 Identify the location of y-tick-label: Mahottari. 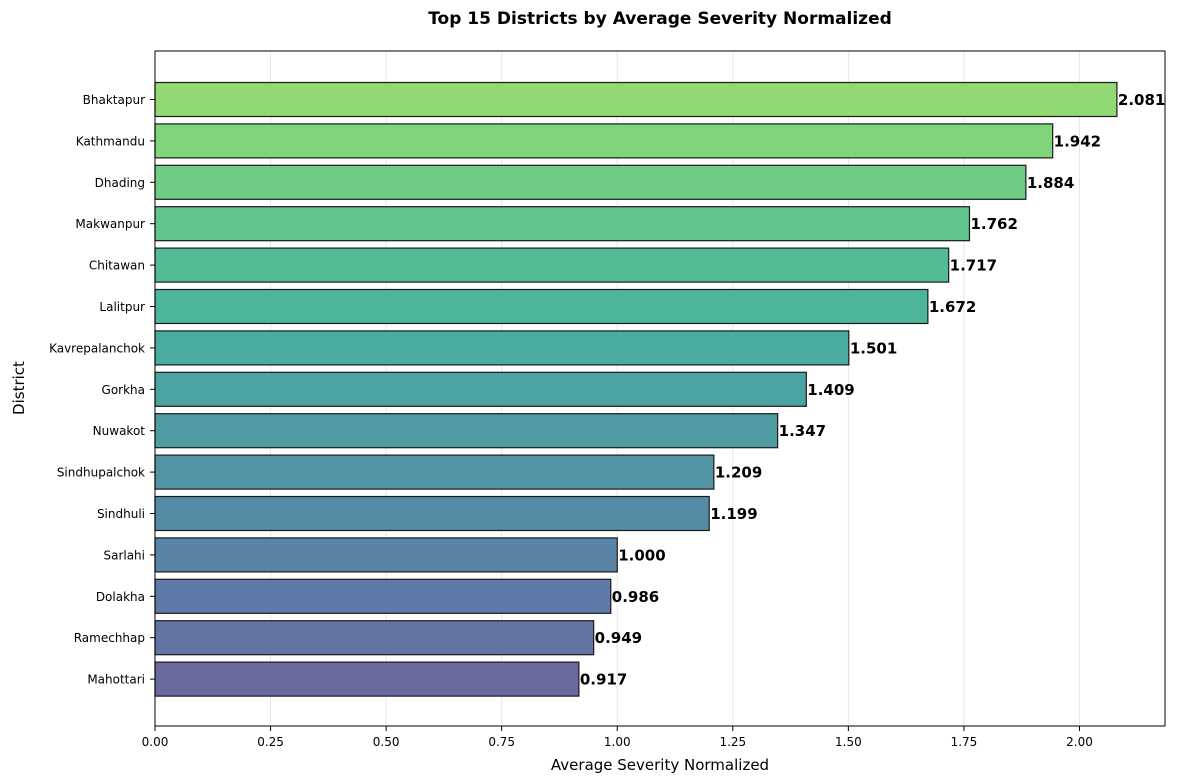
(116, 680).